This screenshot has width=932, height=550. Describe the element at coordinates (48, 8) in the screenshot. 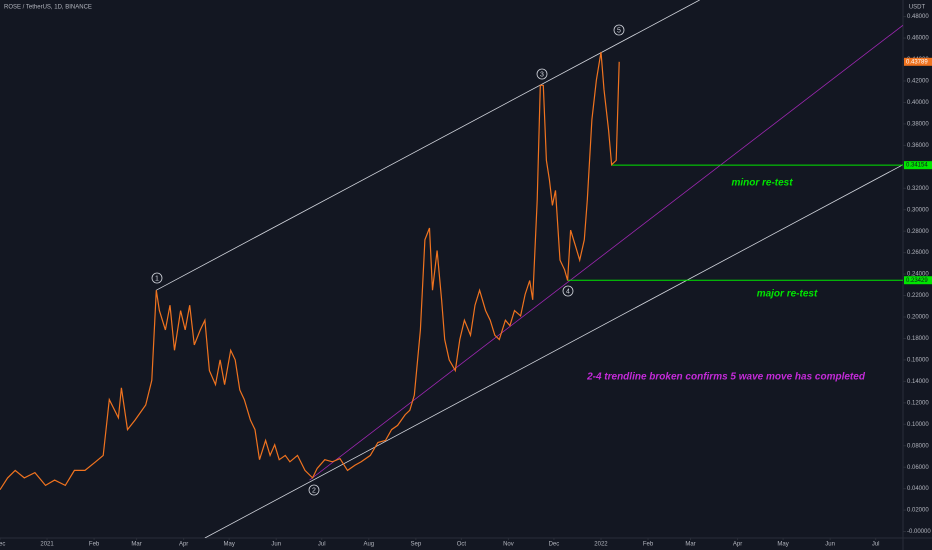

I see `chart-title: ROSE / TetherUS, 1D, BINANCE` at that location.